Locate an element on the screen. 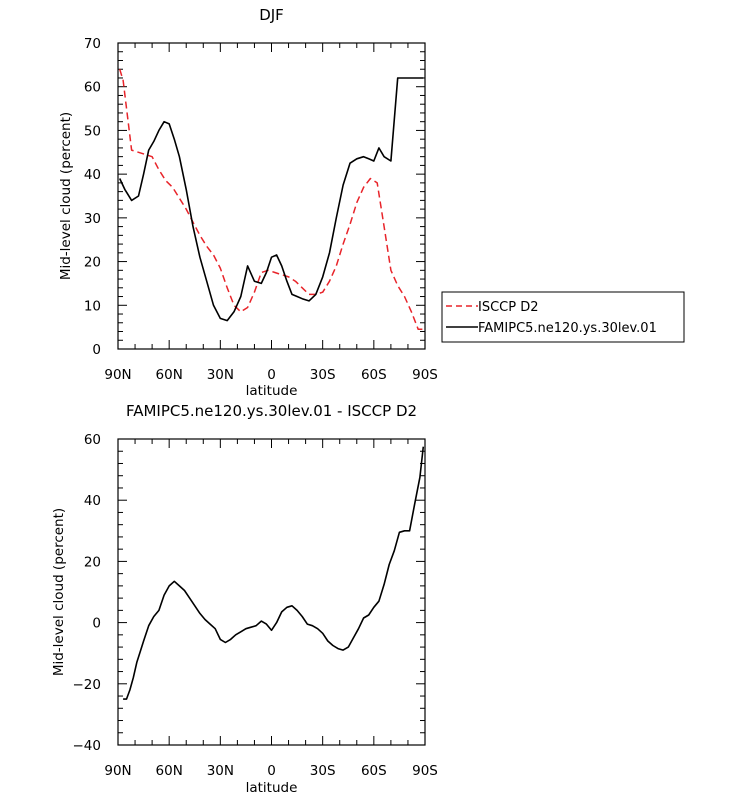  top-y-axis-label: Mid-level cloud (percent) is located at coordinates (66, 196).